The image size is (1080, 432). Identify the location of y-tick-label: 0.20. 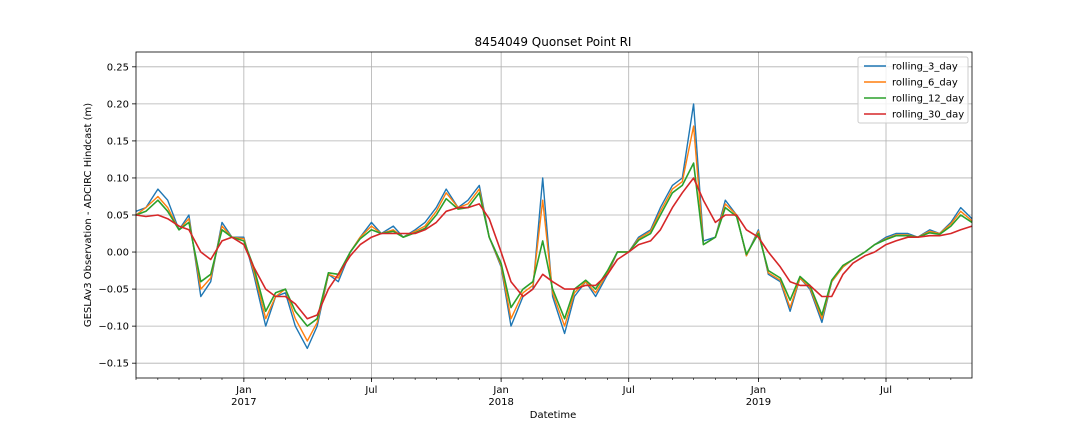
(118, 104).